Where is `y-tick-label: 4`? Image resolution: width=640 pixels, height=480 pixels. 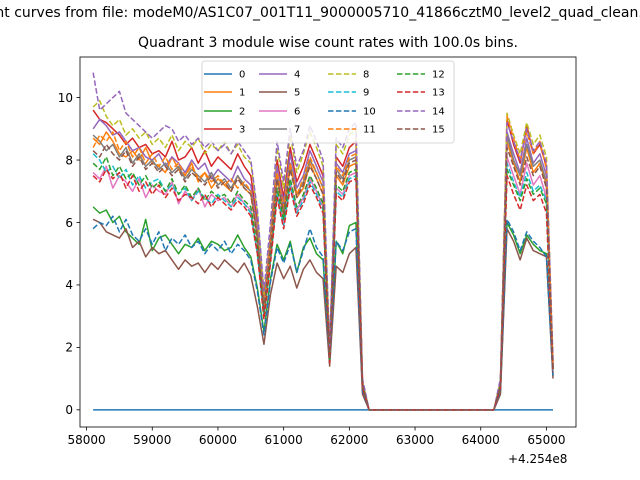
y-tick-label: 4 is located at coordinates (69, 285).